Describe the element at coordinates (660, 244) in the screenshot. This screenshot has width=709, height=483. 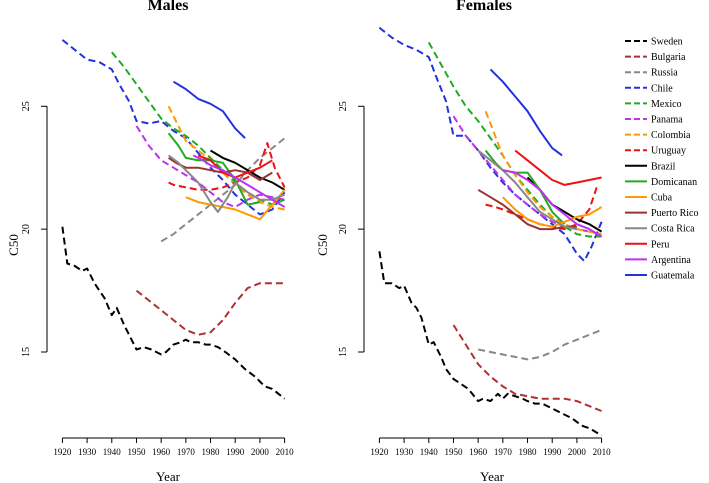
I see `legend-label: Peru` at that location.